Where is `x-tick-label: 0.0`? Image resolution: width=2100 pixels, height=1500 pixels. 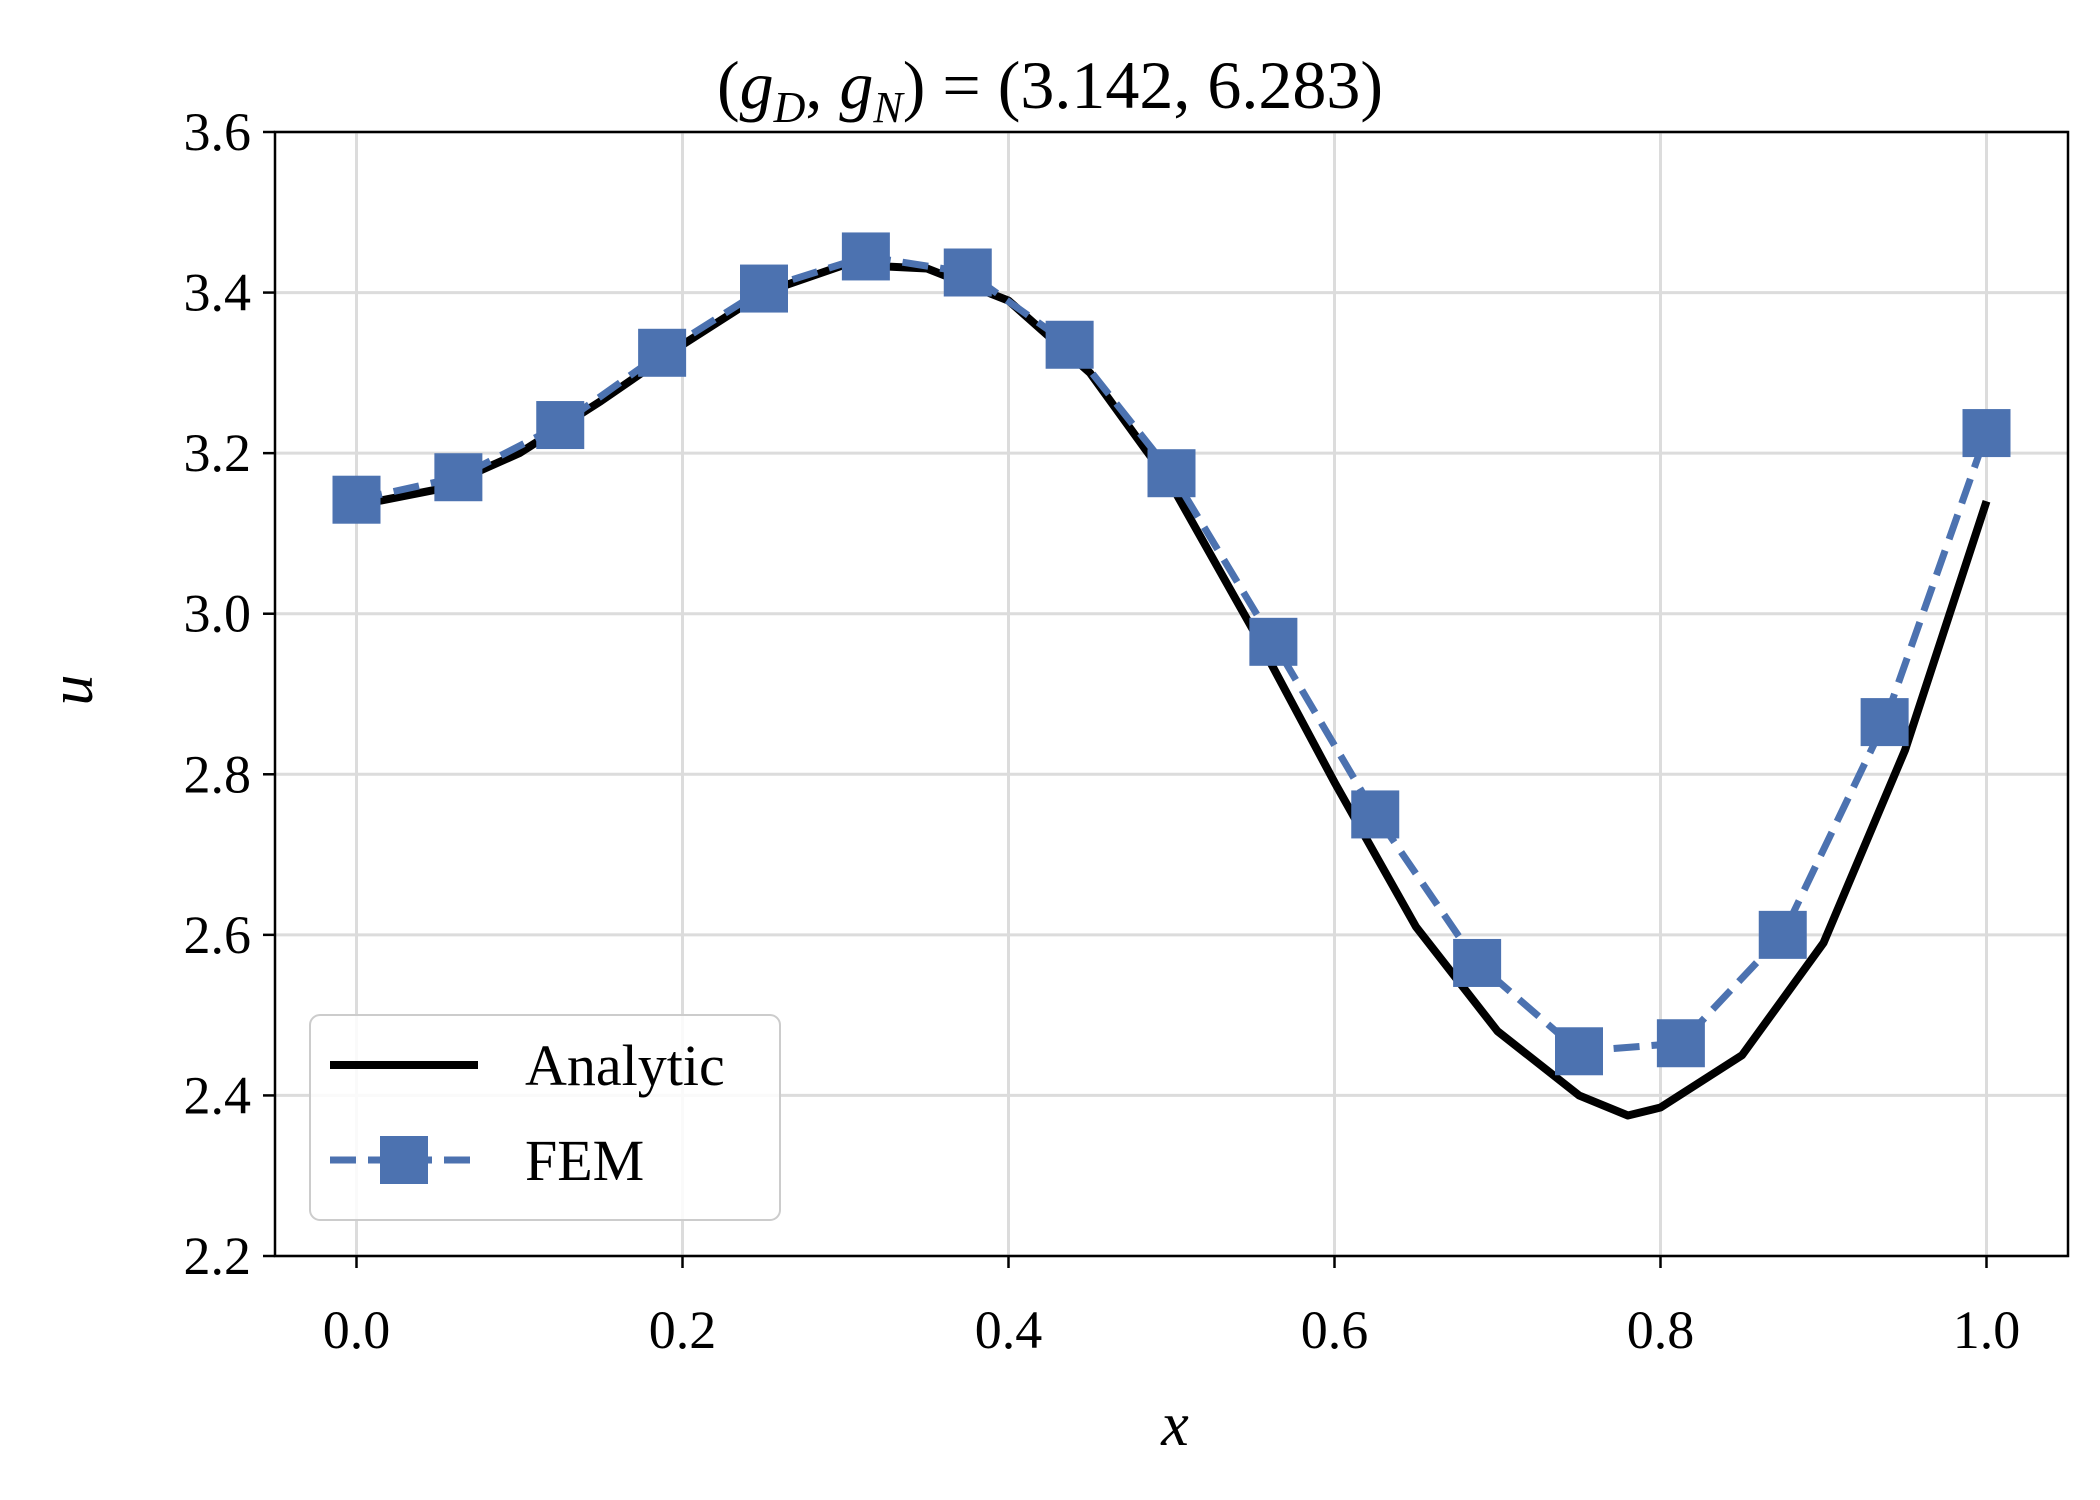 x-tick-label: 0.0 is located at coordinates (357, 1330).